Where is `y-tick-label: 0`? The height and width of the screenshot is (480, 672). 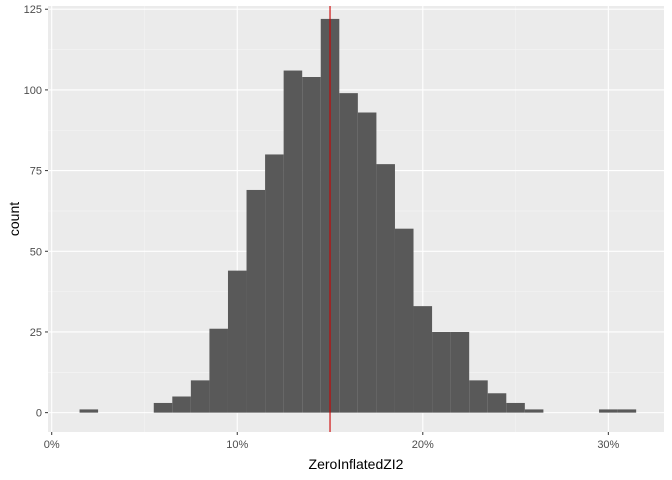
y-tick-label: 0 is located at coordinates (39, 414).